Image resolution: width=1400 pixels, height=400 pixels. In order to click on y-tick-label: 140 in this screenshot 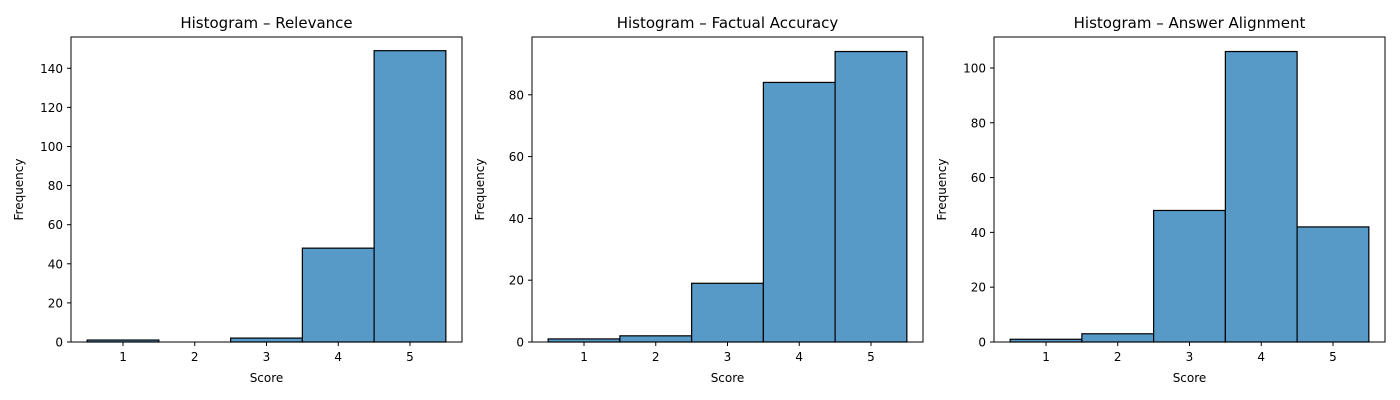, I will do `click(51, 69)`.